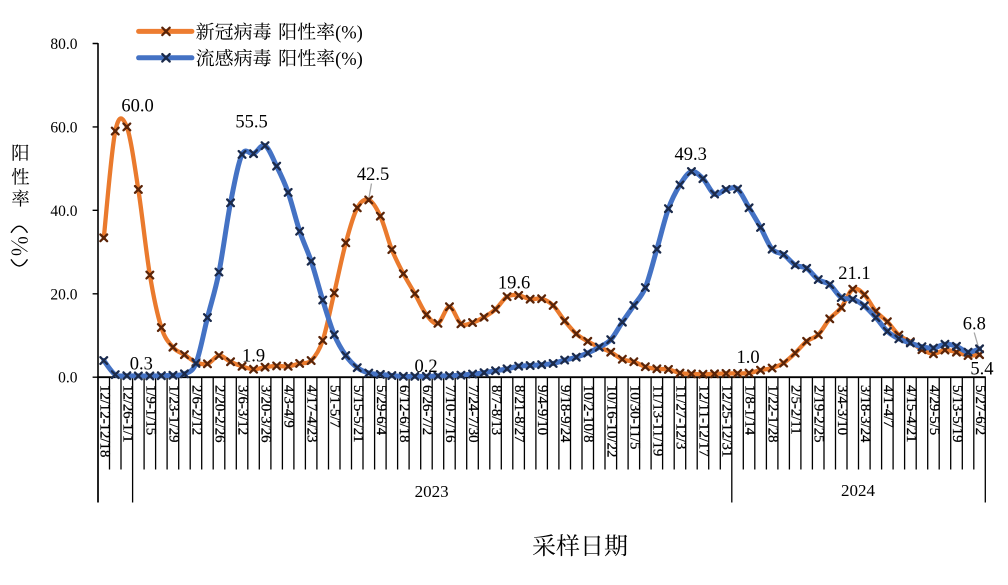  I want to click on svg-text: 5/1-5/7, so click(335, 406).